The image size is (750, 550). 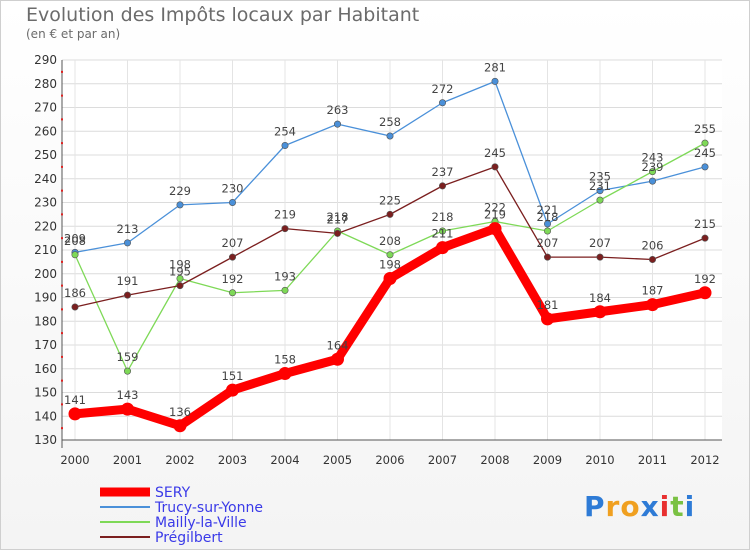 I want to click on legend-label-Trucy-sur-Yonne: Trucy-sur-Yonne, so click(x=208, y=508).